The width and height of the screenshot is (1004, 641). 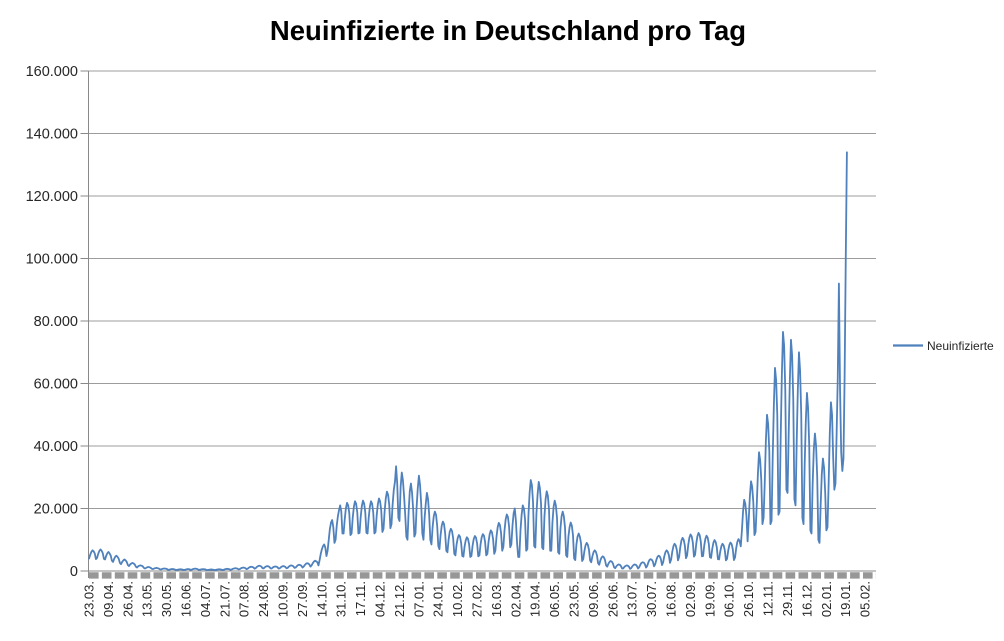 I want to click on x-axis-label-21.07.: 21.07., so click(x=224, y=599).